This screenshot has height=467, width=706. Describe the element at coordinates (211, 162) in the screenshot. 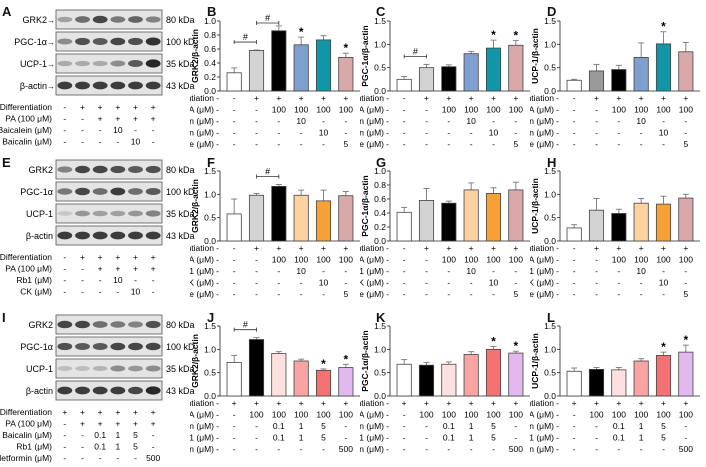

I see `panel-letter-f: F` at that location.